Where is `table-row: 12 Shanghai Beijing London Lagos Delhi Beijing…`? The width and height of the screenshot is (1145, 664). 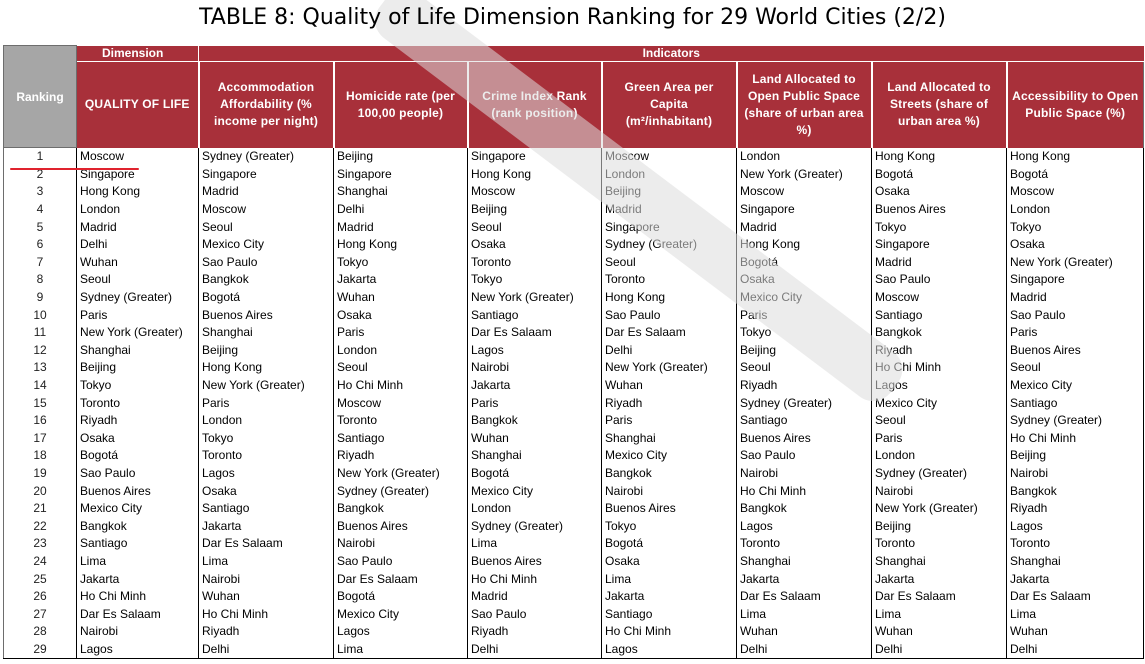
table-row: 12 Shanghai Beijing London Lagos Delhi Beijing… is located at coordinates (573, 350).